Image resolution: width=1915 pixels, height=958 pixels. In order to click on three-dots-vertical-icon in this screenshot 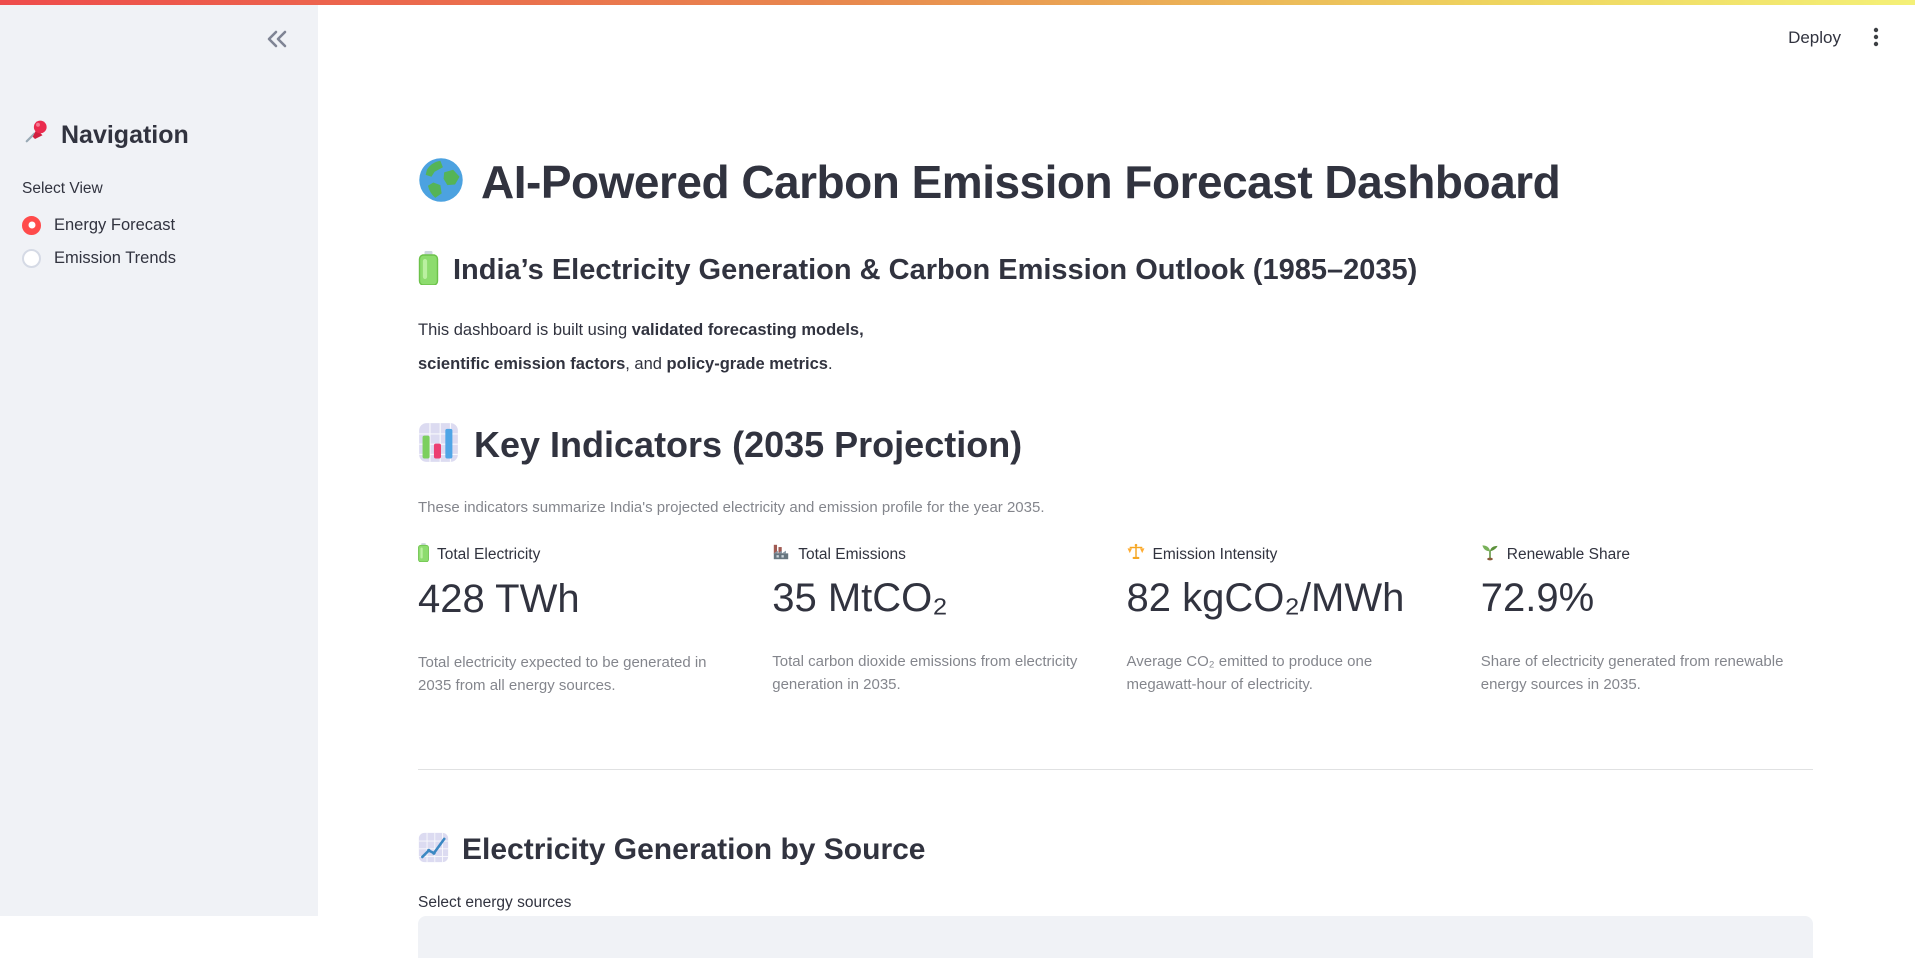, I will do `click(1876, 38)`.